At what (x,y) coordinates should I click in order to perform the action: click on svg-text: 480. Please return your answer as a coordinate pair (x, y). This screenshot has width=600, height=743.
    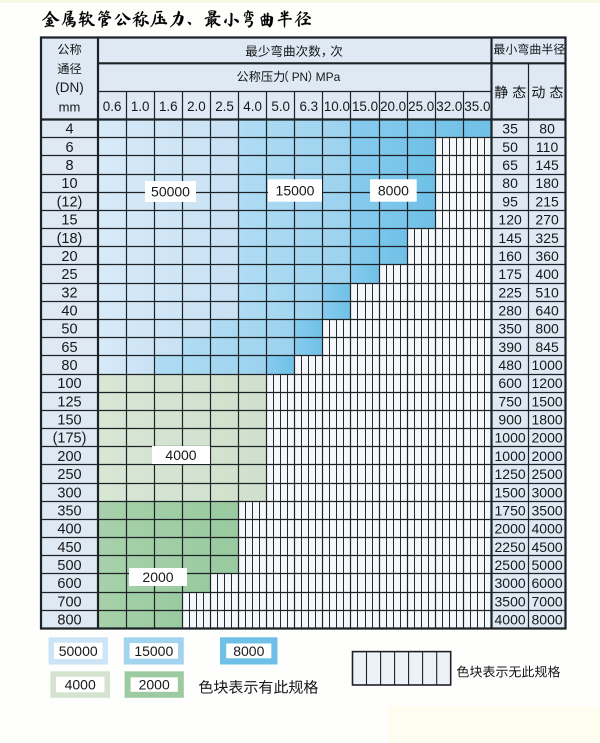
    Looking at the image, I should click on (510, 365).